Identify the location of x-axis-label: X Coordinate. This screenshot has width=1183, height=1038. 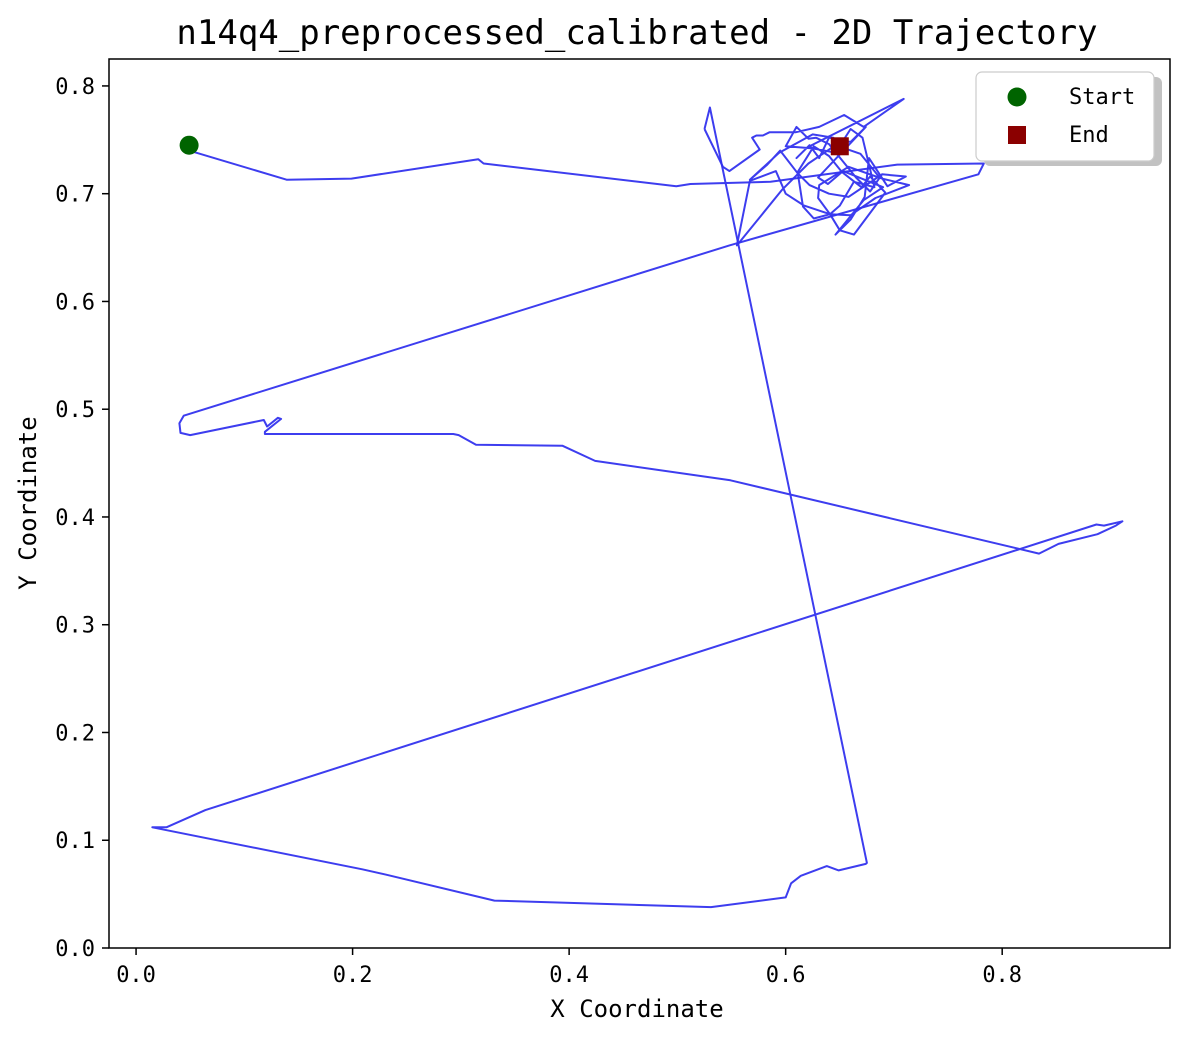
(636, 1009).